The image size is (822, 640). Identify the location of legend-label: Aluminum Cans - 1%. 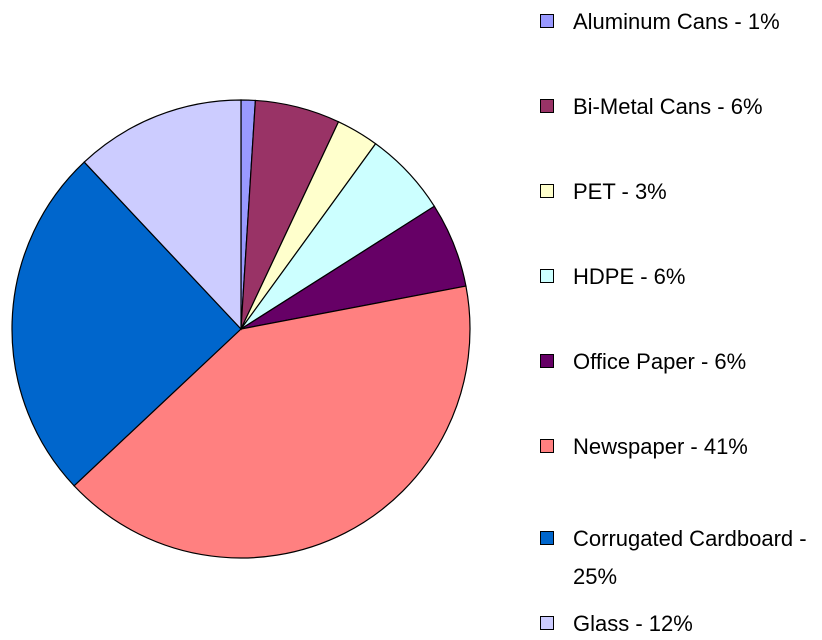
(676, 21).